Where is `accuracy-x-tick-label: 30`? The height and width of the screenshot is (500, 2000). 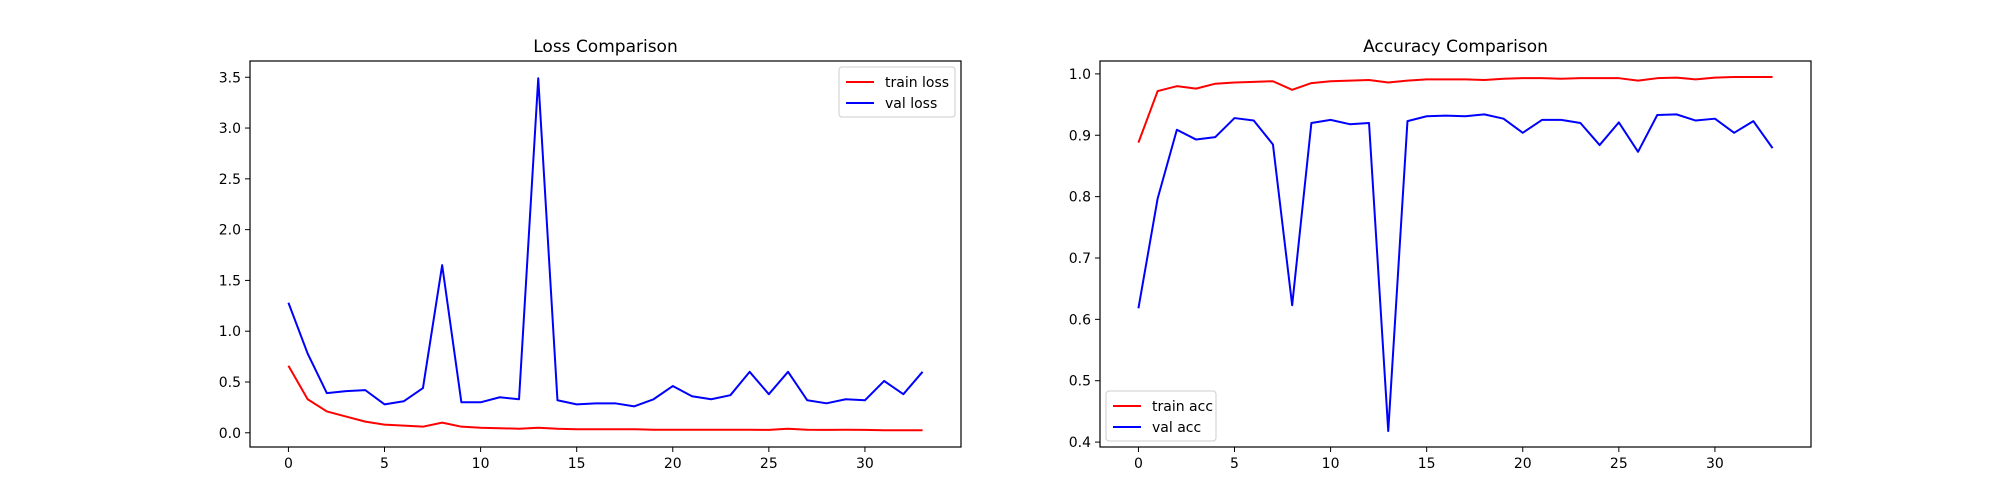
accuracy-x-tick-label: 30 is located at coordinates (1715, 464).